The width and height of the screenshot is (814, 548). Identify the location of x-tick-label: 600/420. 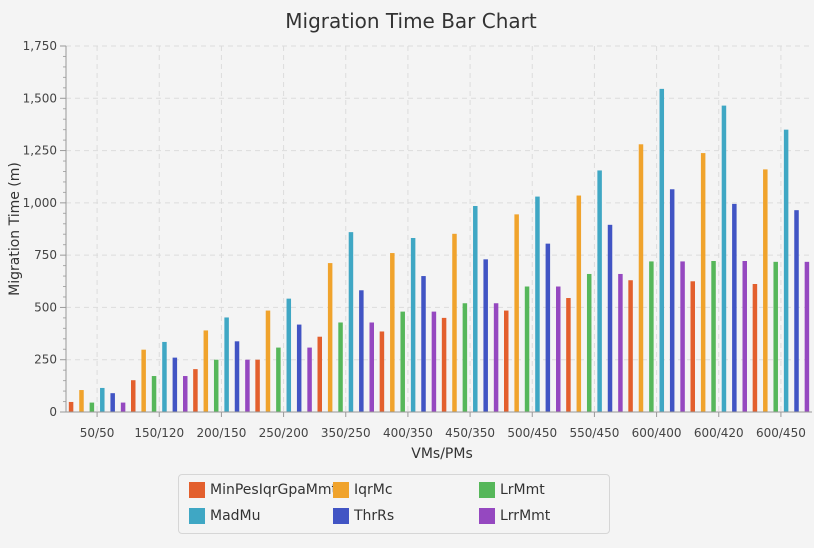
(719, 433).